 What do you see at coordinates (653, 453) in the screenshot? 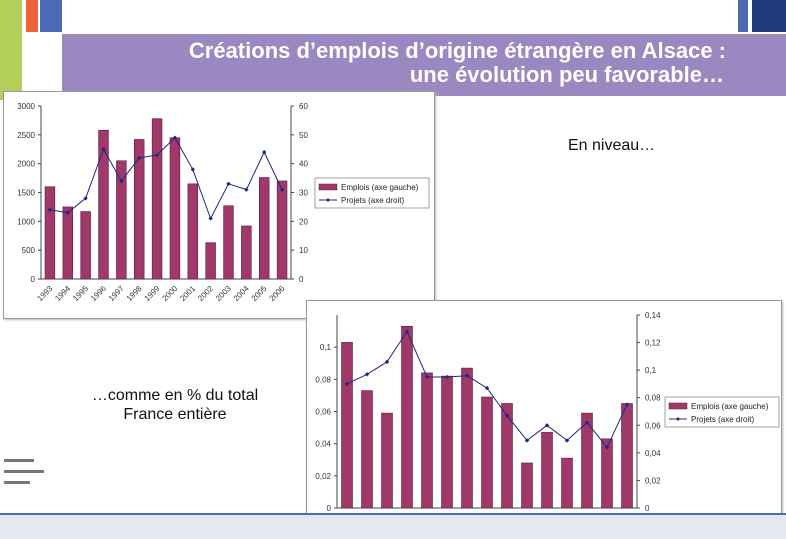
I see `y-right-tick-label: 0,04` at bounding box center [653, 453].